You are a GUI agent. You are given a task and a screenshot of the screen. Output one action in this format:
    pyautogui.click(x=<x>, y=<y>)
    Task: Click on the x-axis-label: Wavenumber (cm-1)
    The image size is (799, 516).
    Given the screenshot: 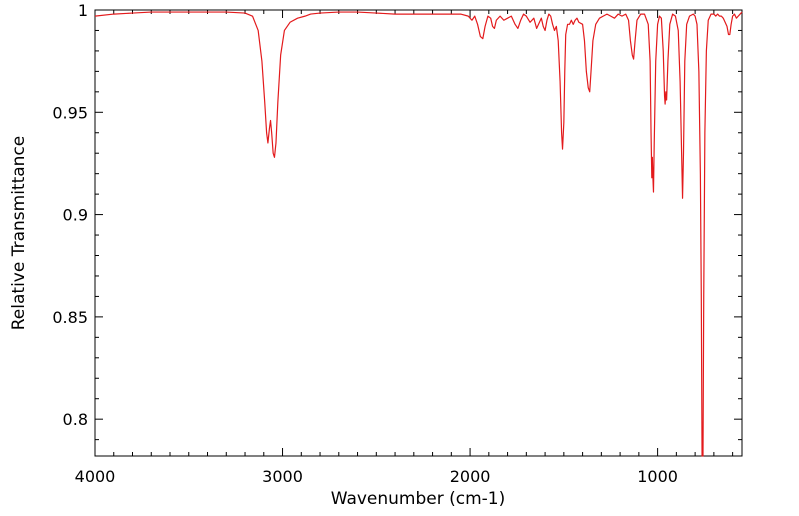 What is the action you would take?
    pyautogui.click(x=418, y=499)
    